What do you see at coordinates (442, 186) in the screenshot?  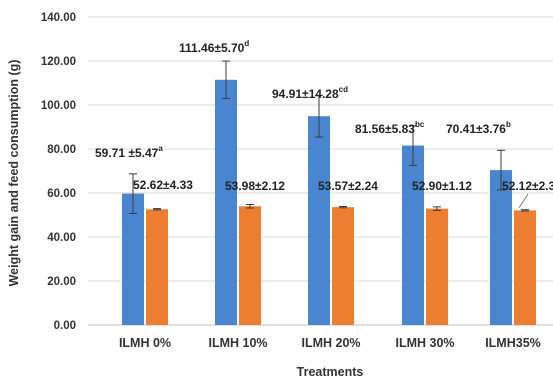 I see `data-label: 52.90±1.12` at bounding box center [442, 186].